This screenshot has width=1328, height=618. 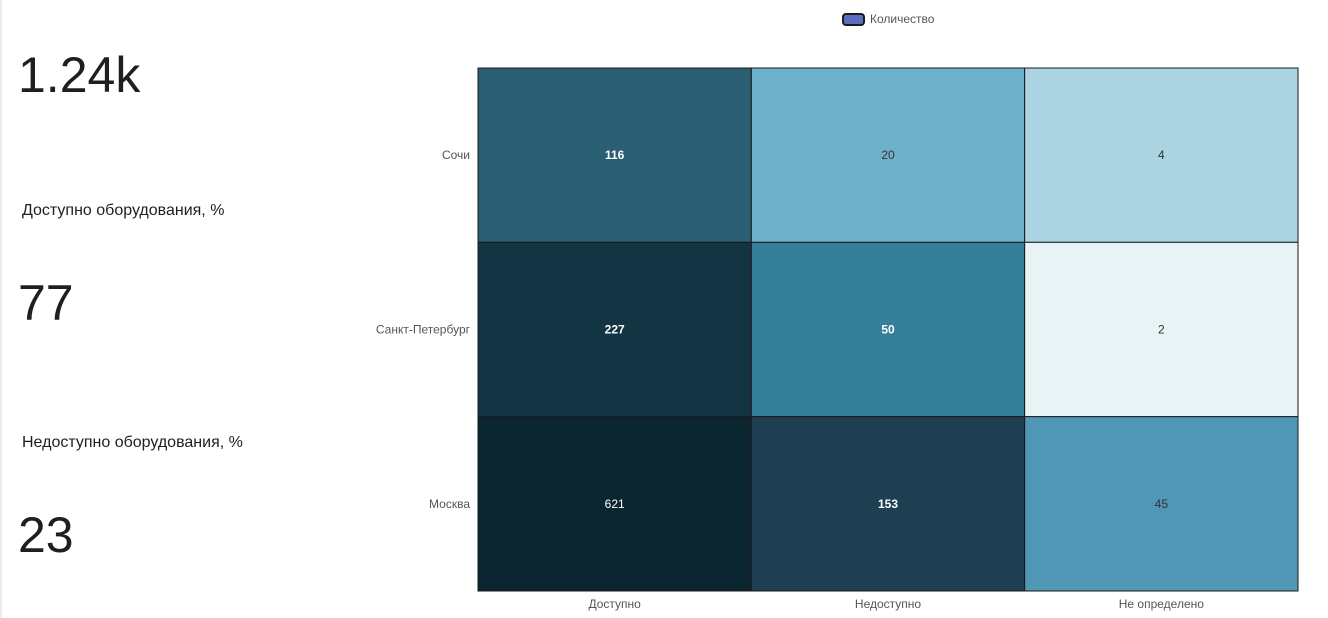 What do you see at coordinates (79, 75) in the screenshot?
I see `kpi-total-value: 1.24k` at bounding box center [79, 75].